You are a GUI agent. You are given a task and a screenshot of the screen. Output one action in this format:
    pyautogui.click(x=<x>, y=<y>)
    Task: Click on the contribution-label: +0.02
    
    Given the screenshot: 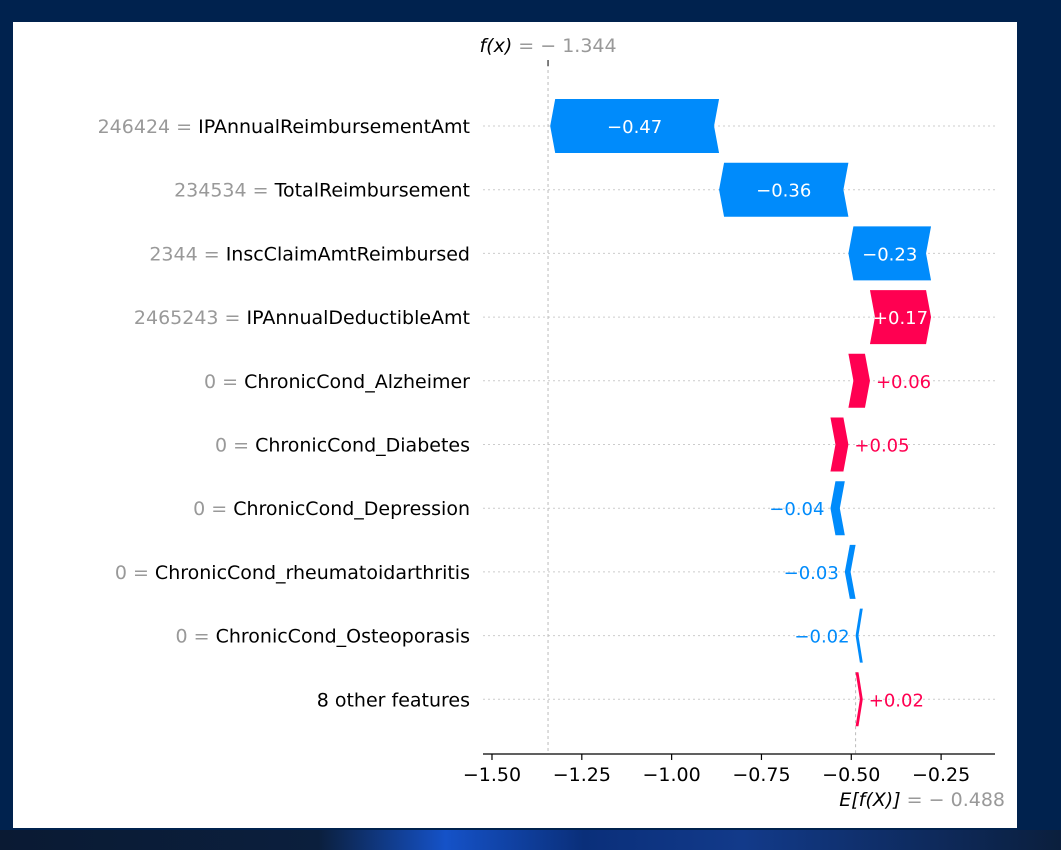 What is the action you would take?
    pyautogui.click(x=896, y=700)
    